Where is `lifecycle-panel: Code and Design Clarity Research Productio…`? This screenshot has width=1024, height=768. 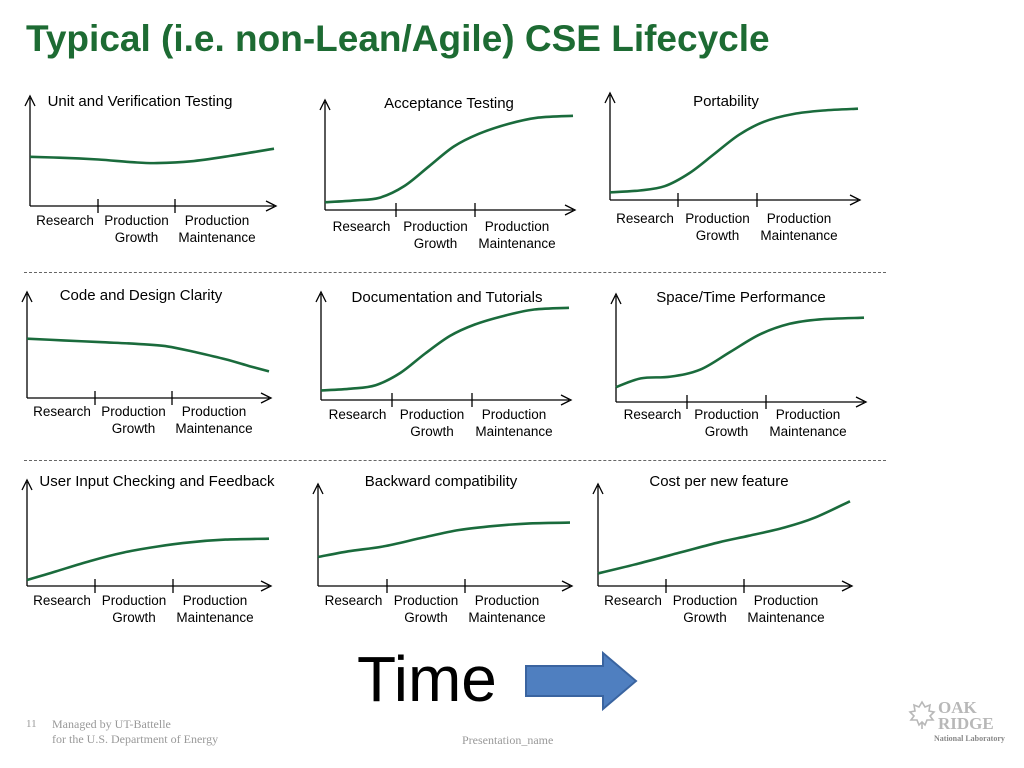
lifecycle-panel: Code and Design Clarity Research Productio… is located at coordinates (147, 361).